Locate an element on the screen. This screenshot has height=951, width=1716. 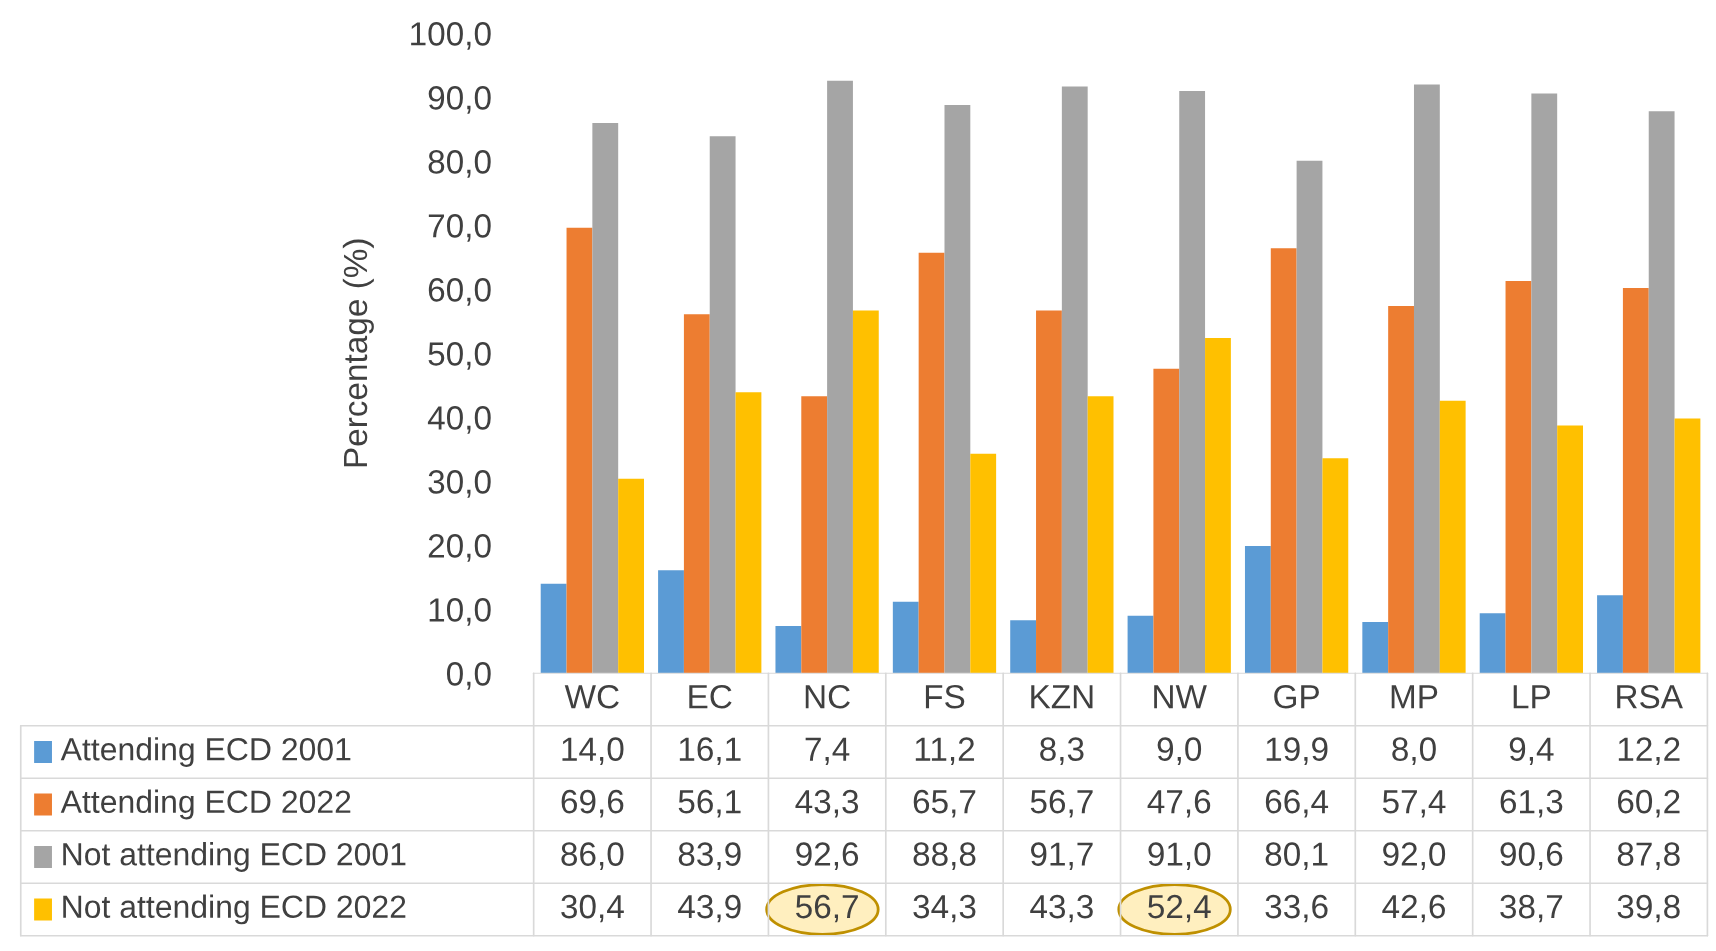
data-label: 80,1 is located at coordinates (1296, 856).